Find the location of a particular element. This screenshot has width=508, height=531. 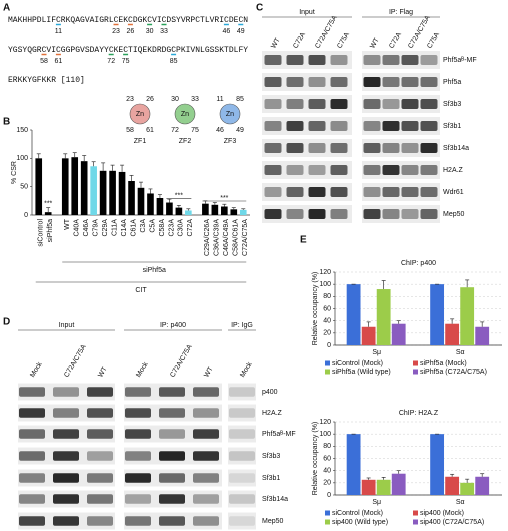

protein-label: Mep50 is located at coordinates (454, 214).